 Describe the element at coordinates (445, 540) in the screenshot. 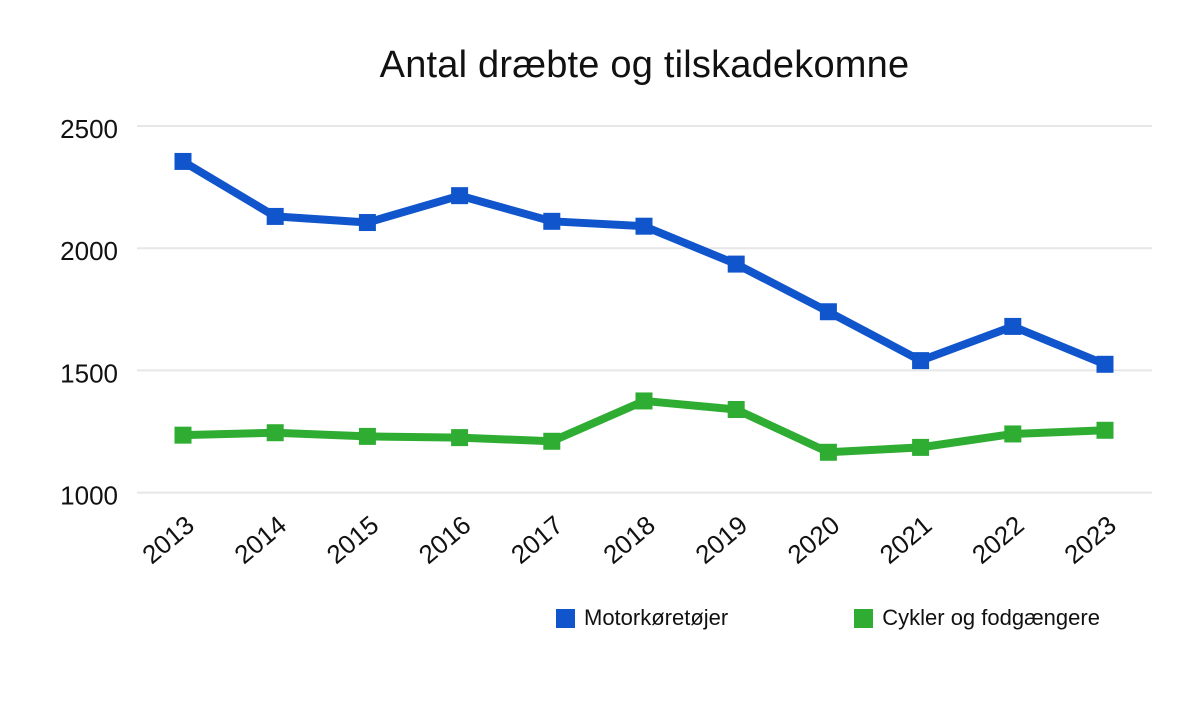

I see `x-axis-tick-label: 2016` at that location.